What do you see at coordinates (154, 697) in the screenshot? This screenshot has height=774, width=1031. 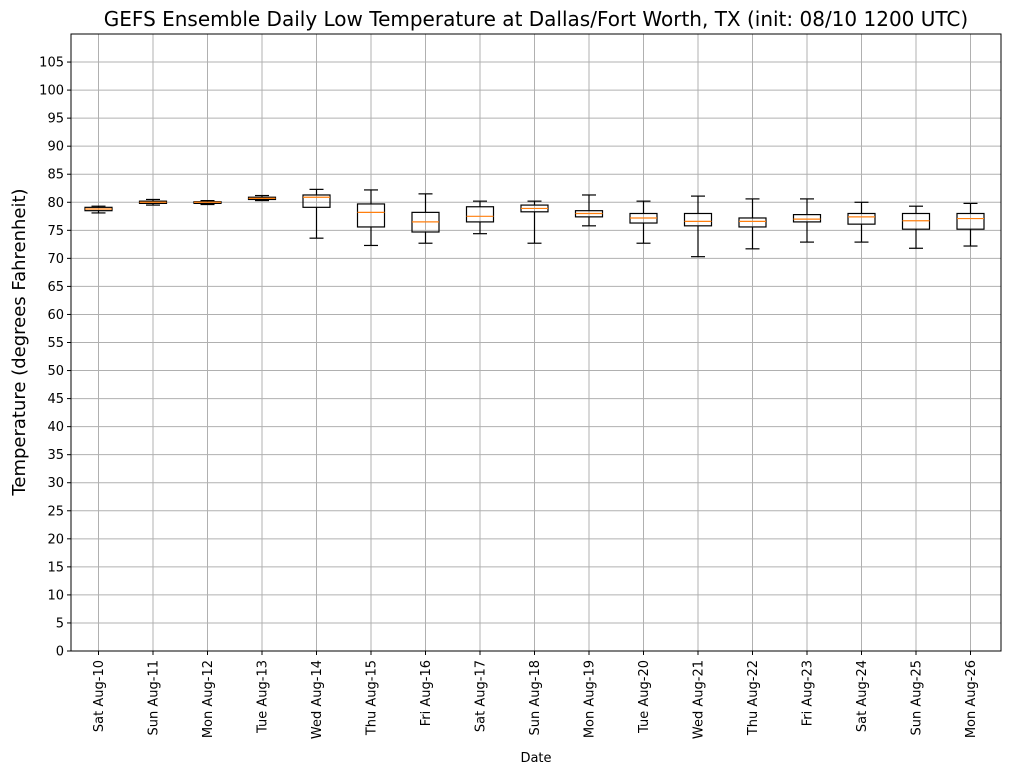 I see `x-tick-label: Sun Aug-11` at bounding box center [154, 697].